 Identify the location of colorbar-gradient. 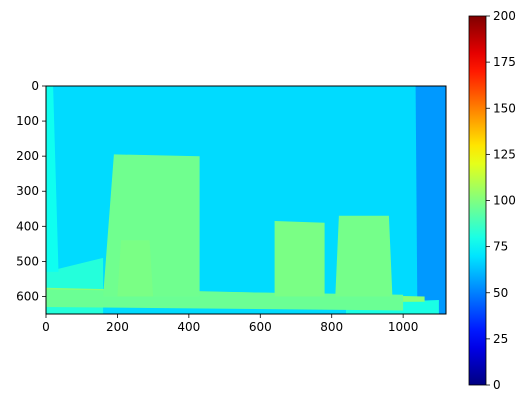
(477, 200).